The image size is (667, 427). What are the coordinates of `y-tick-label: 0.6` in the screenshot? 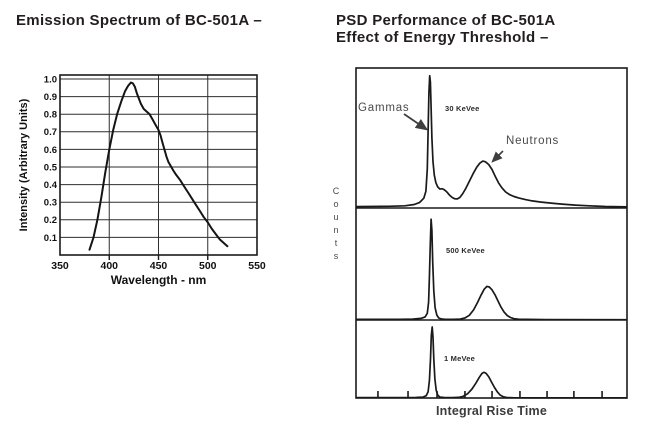 It's located at (50, 150).